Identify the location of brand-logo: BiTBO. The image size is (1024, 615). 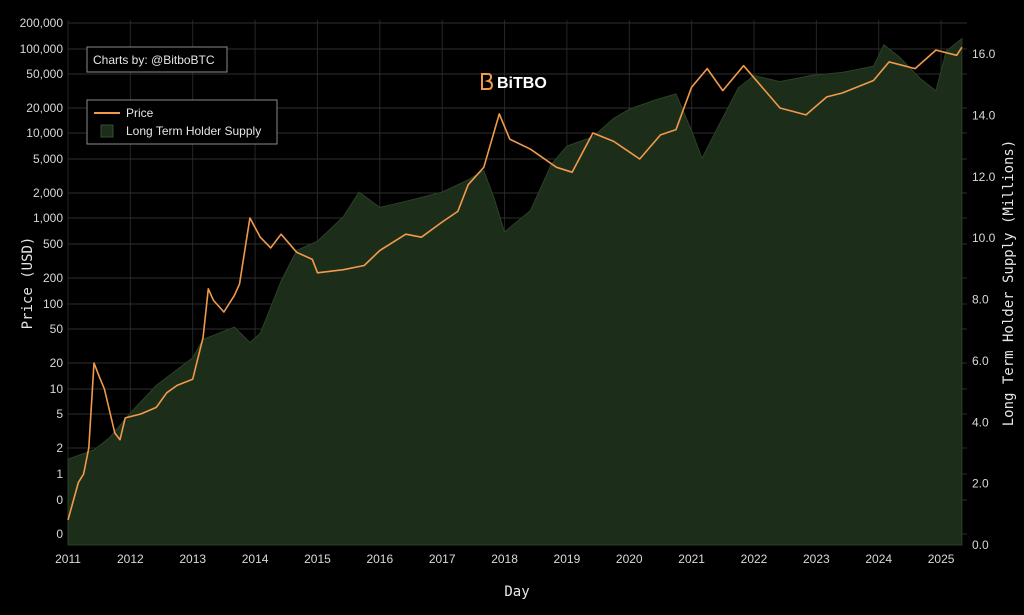
(514, 82).